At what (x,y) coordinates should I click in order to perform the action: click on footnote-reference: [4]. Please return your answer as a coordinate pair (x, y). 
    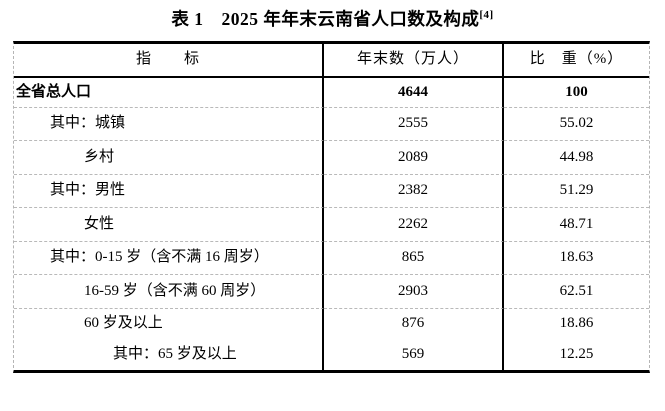
    Looking at the image, I should click on (486, 15).